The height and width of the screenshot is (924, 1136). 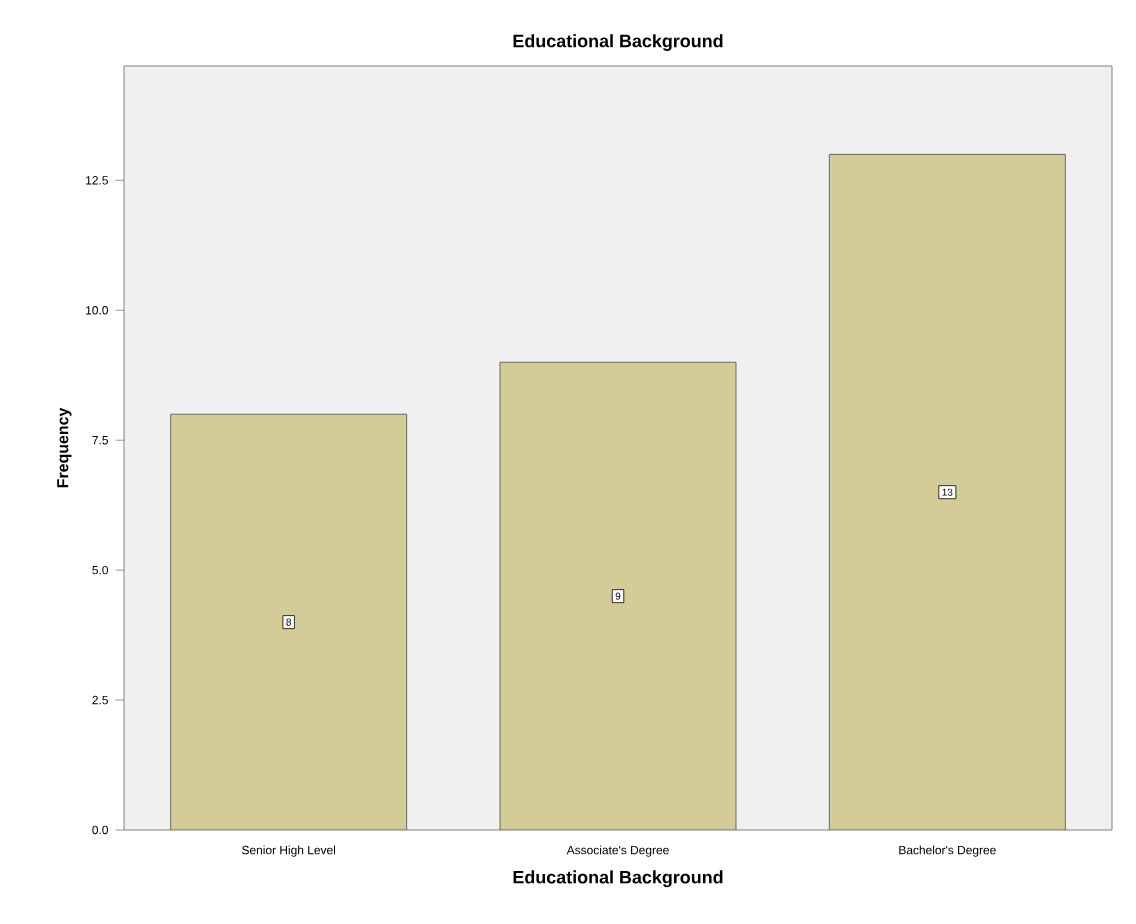 What do you see at coordinates (618, 879) in the screenshot?
I see `x-axis-title: Educational Background` at bounding box center [618, 879].